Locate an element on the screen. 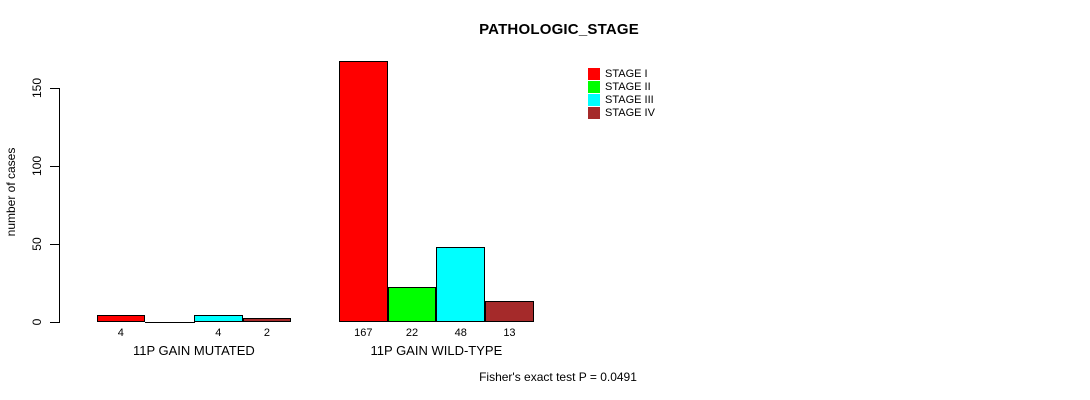  y-tick-label: 100 is located at coordinates (37, 165).